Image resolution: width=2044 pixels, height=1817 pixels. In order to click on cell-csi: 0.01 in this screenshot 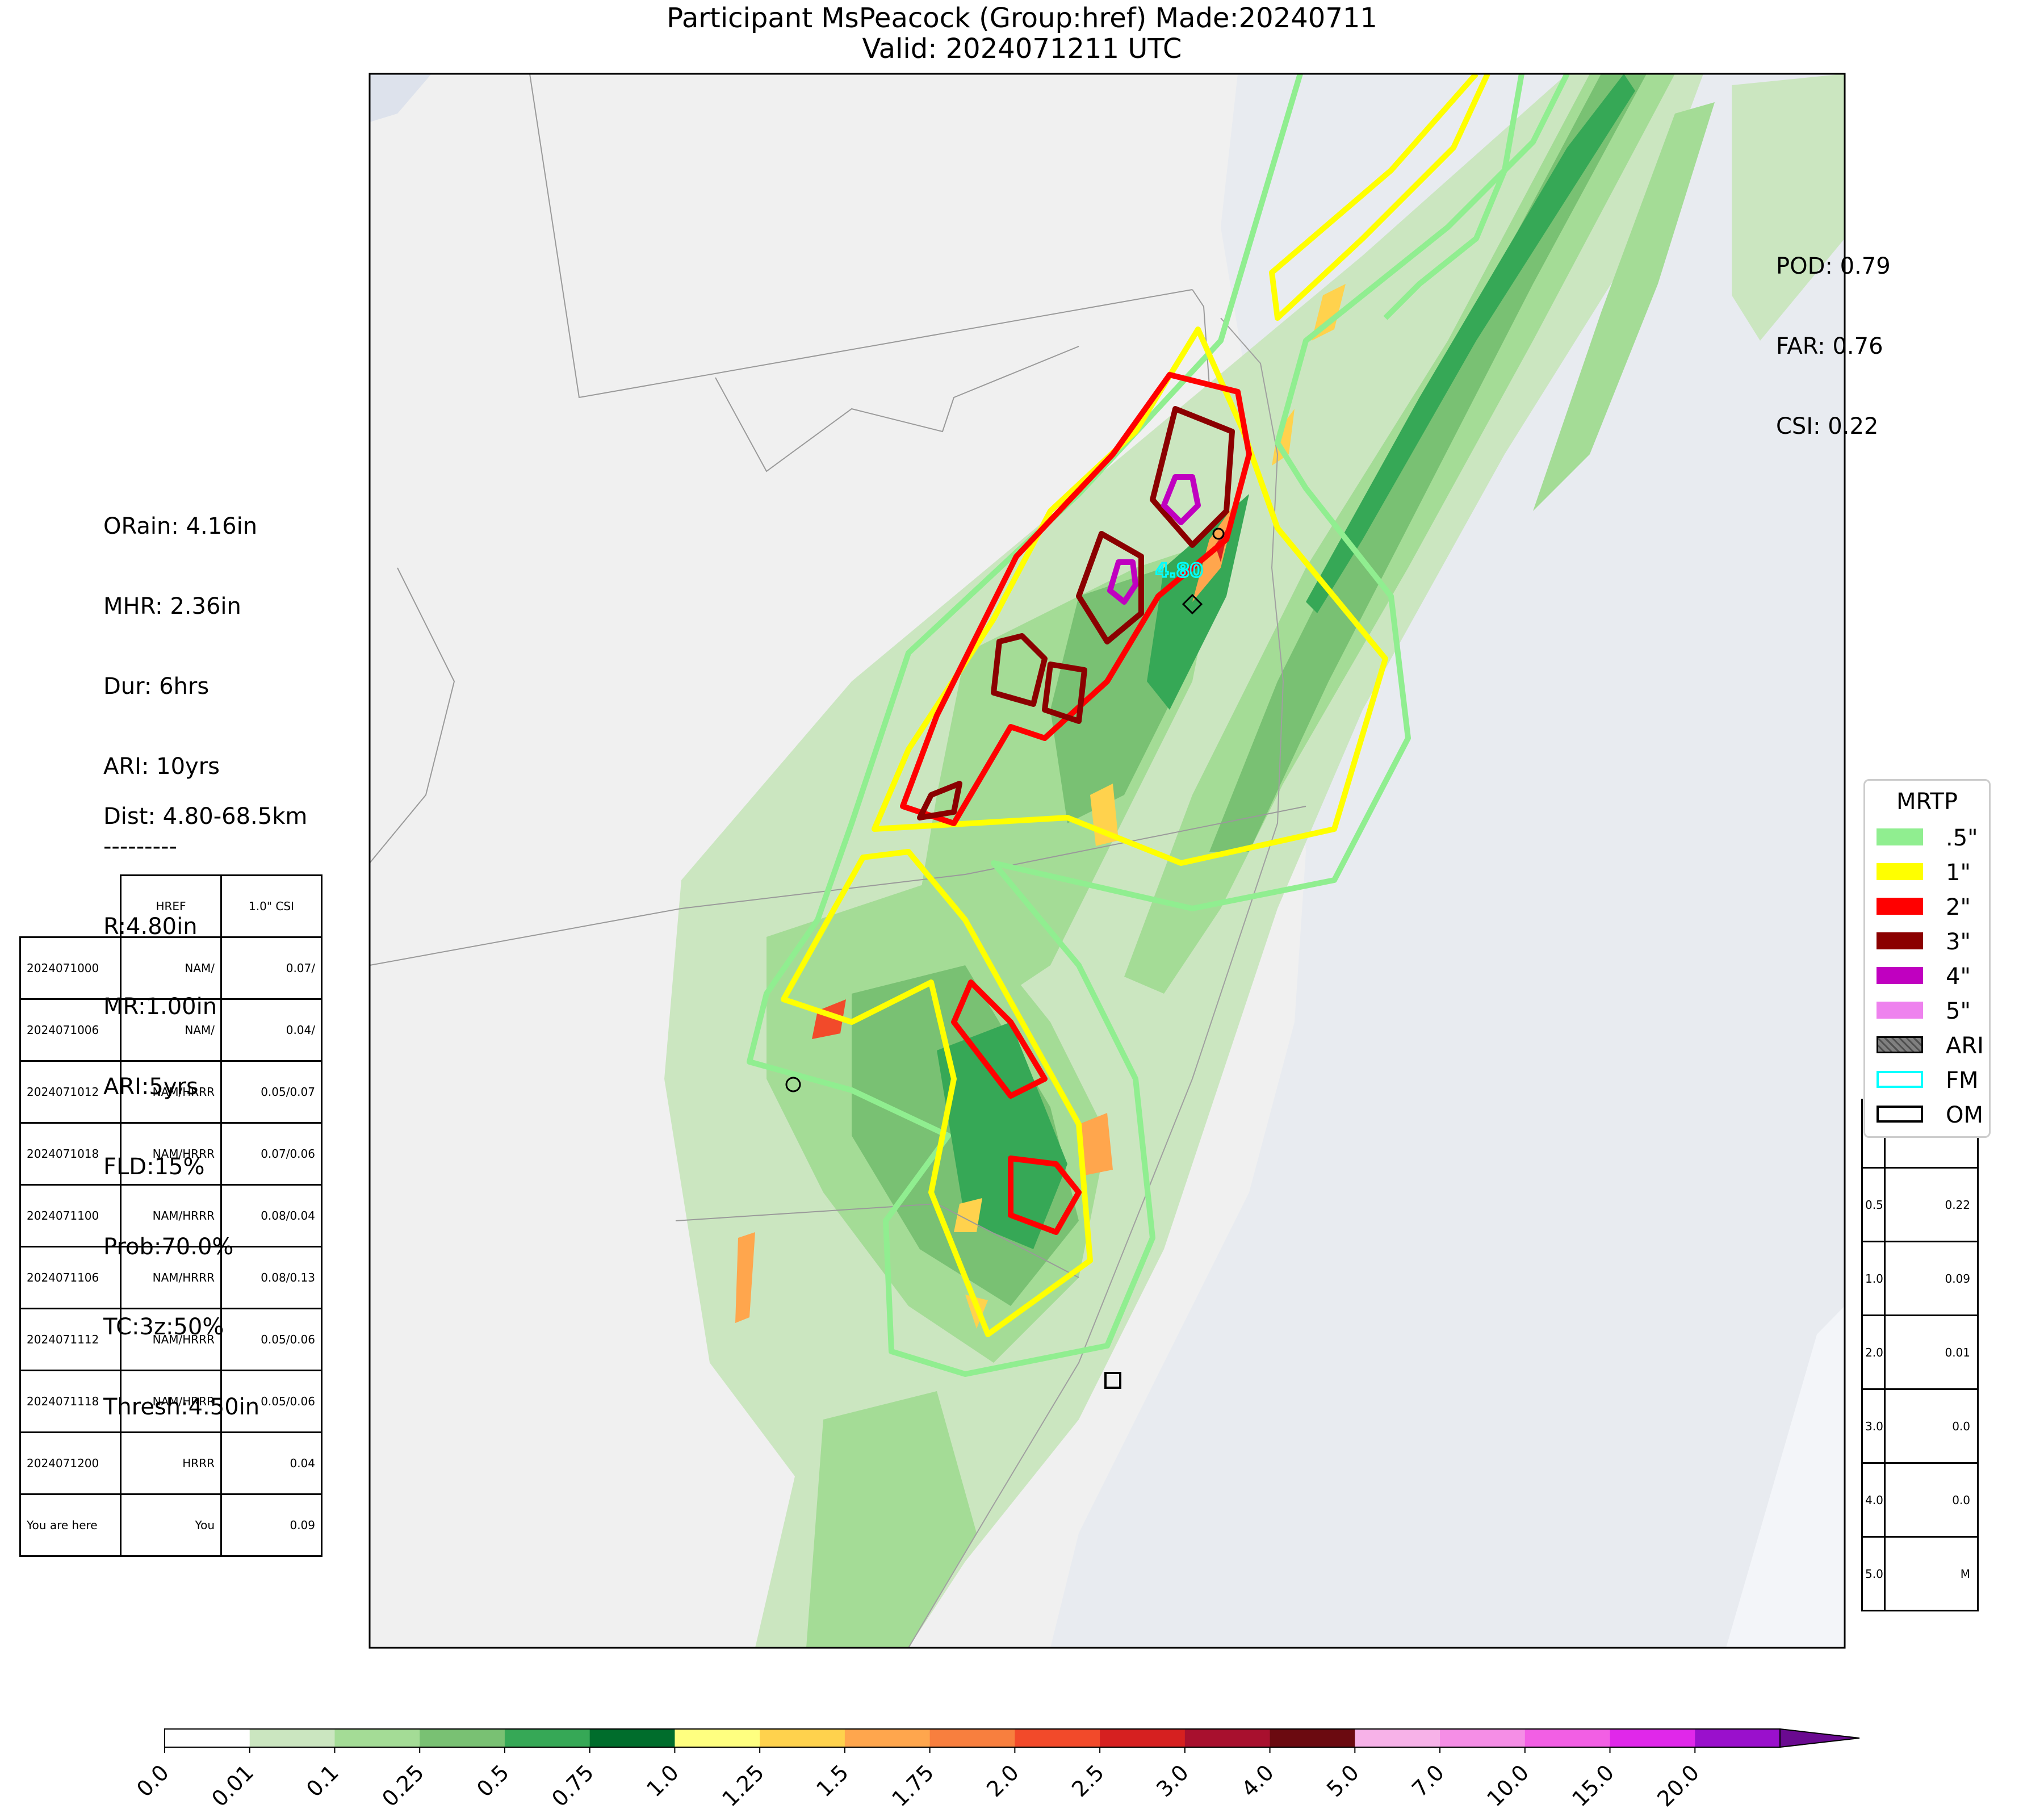, I will do `click(1931, 1352)`.